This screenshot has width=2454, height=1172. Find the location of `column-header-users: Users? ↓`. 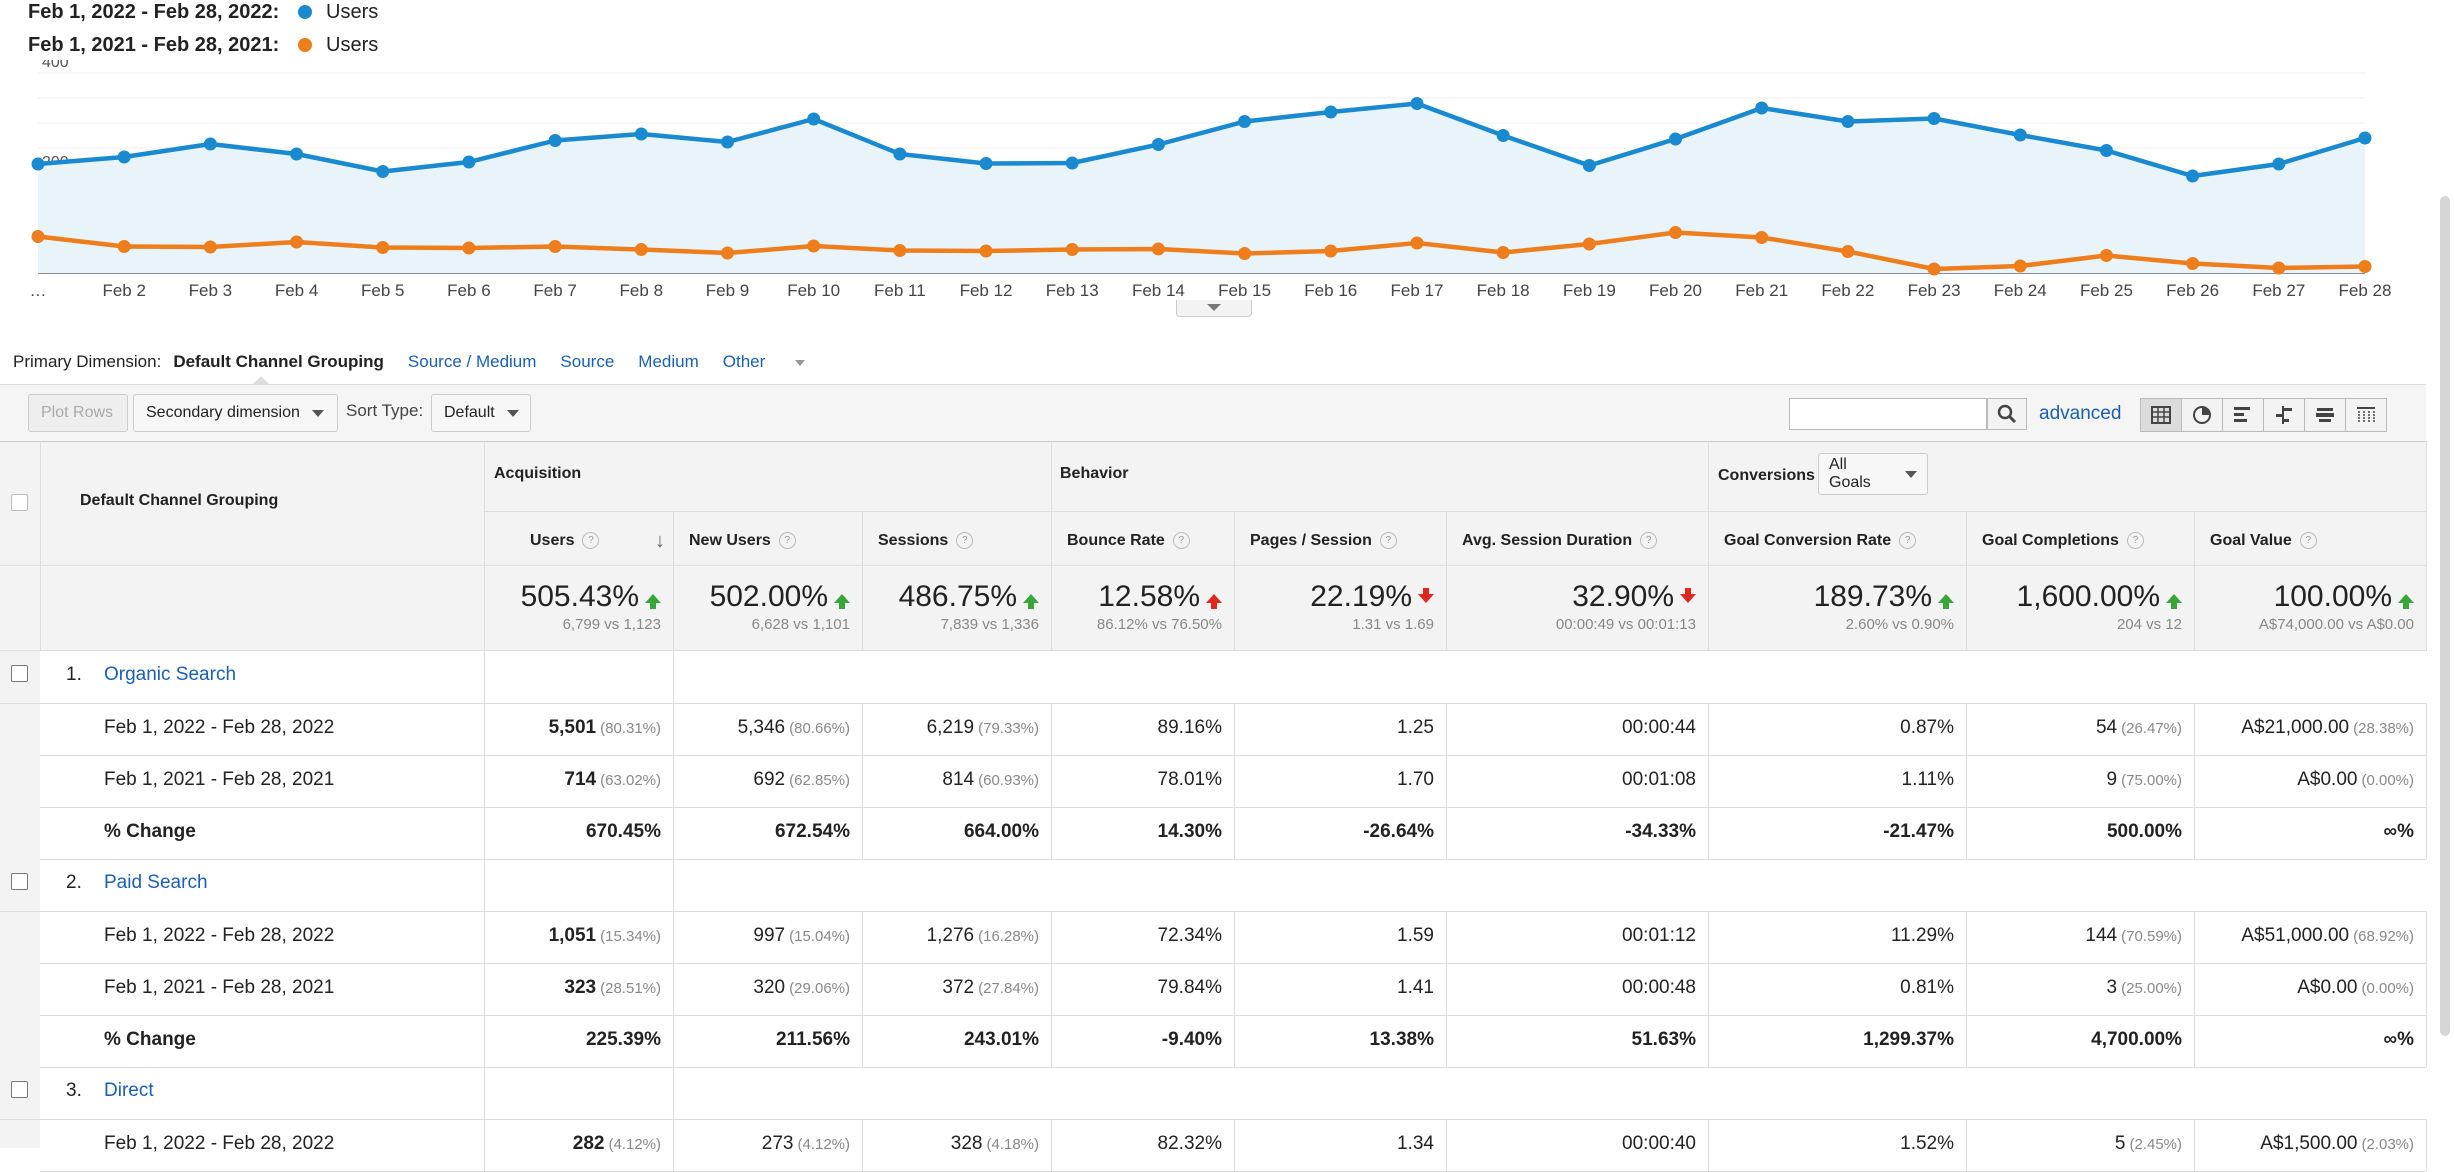

column-header-users: Users? ↓ is located at coordinates (597, 541).